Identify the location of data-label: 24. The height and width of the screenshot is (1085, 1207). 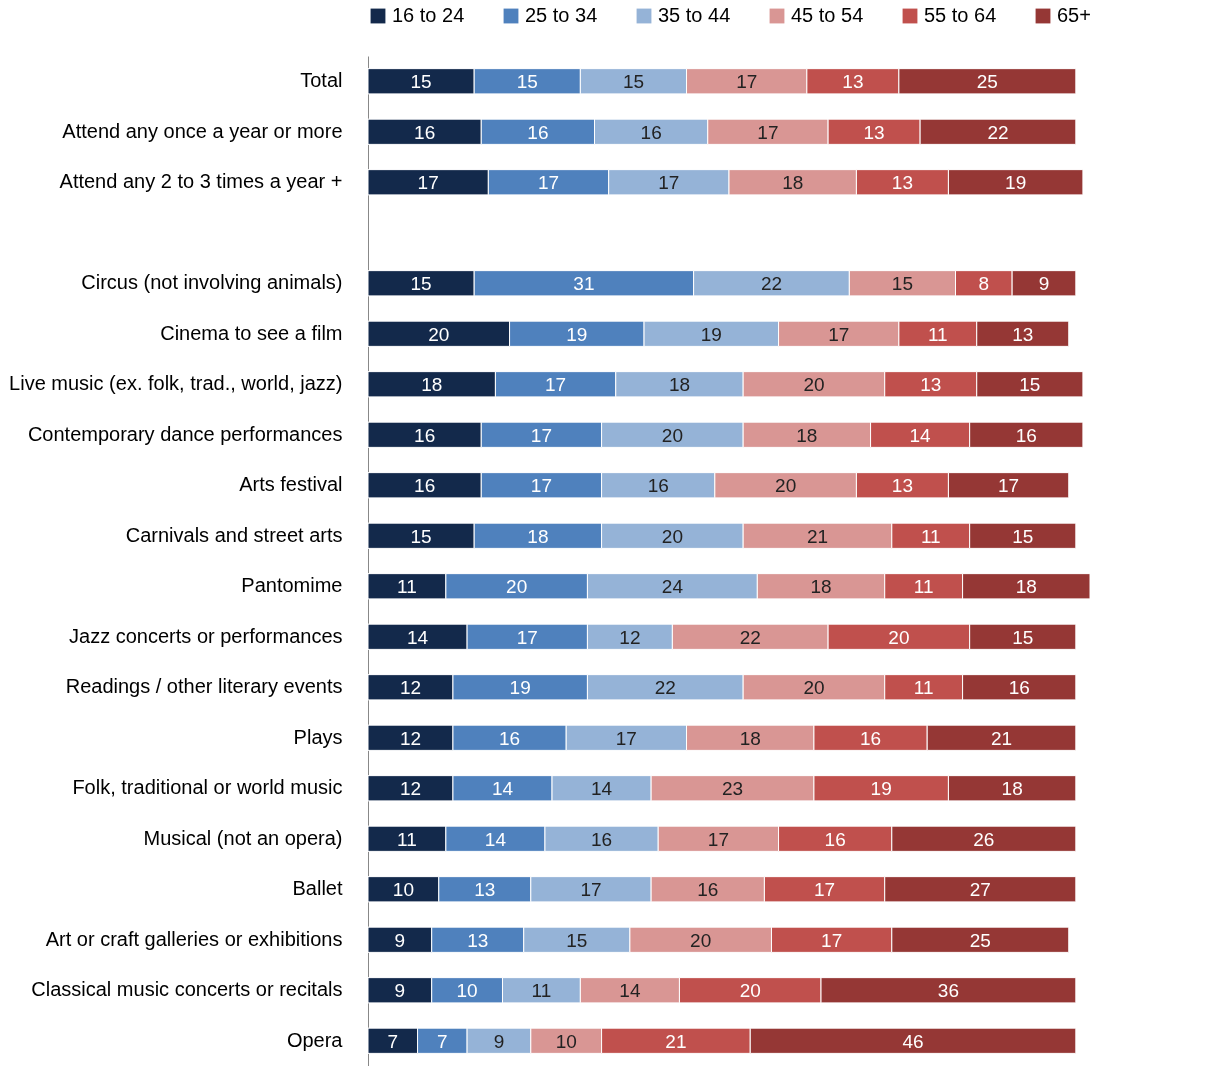
(672, 587).